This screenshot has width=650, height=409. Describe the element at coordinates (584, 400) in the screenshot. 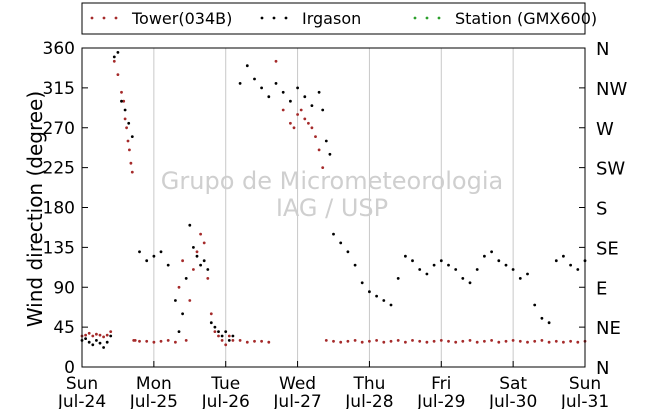

I see `x-tick-date: Jul-31` at that location.